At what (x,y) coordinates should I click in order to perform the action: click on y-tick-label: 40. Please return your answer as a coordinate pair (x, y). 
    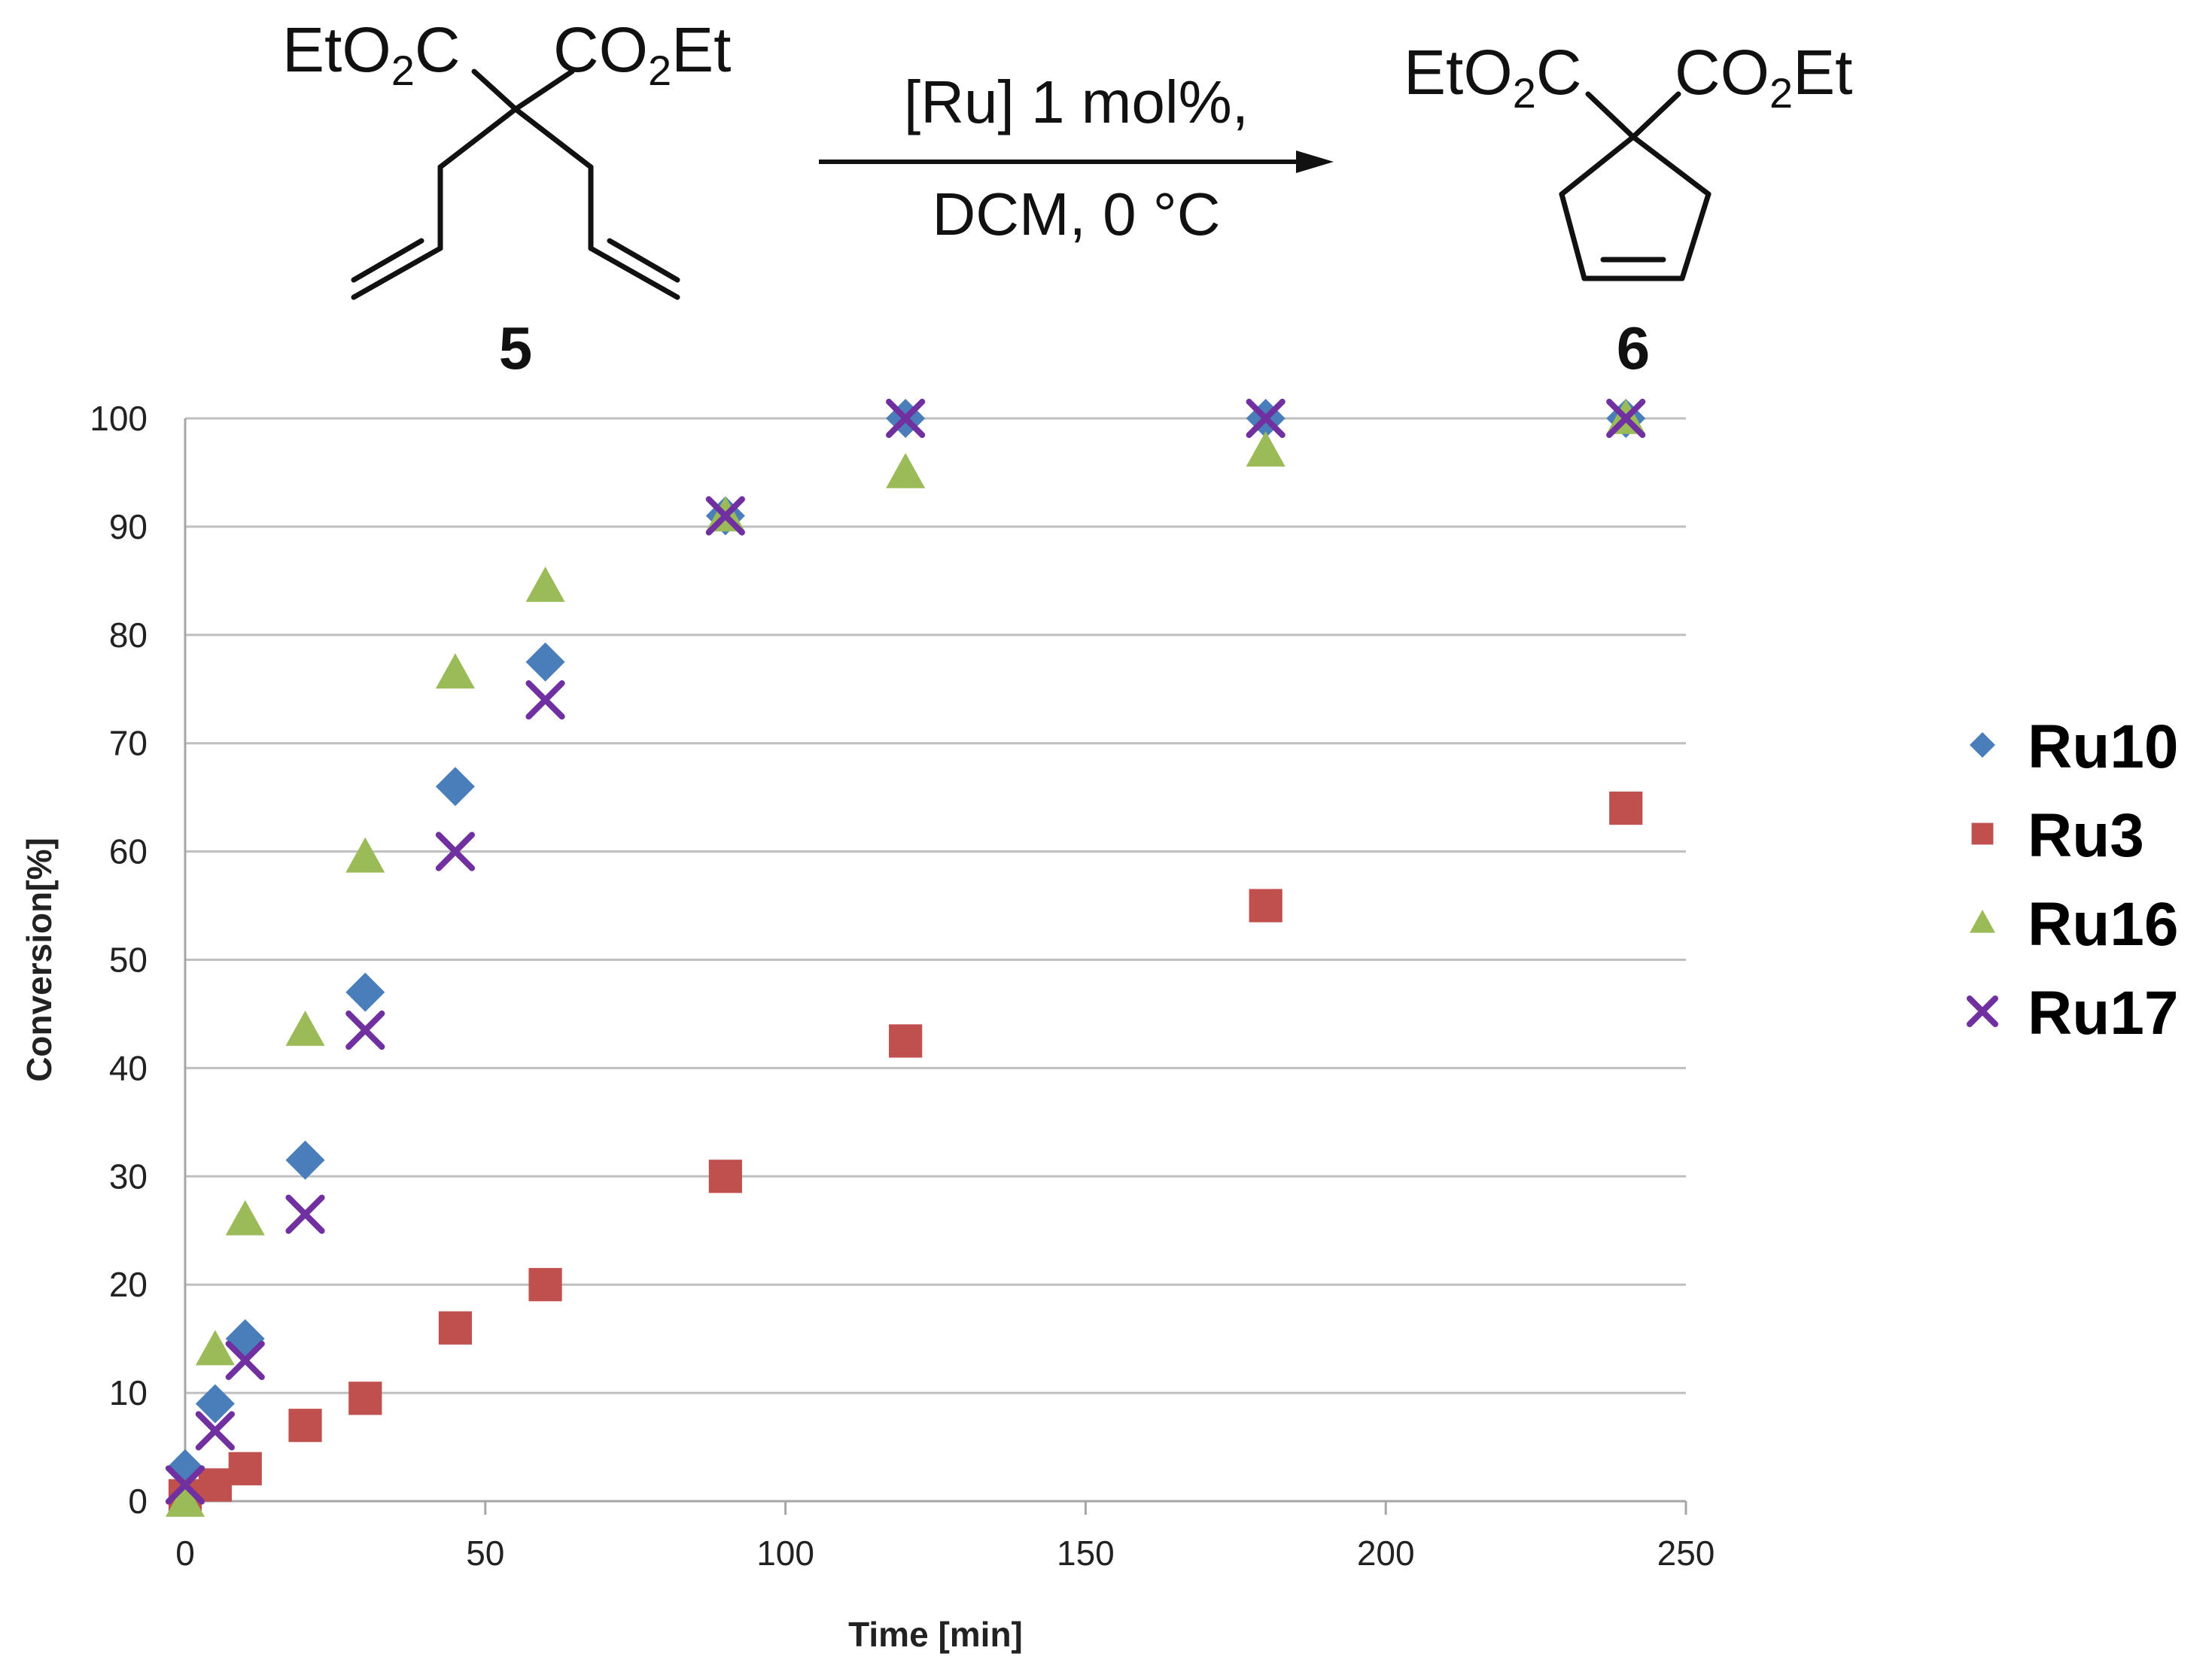
    Looking at the image, I should click on (128, 1067).